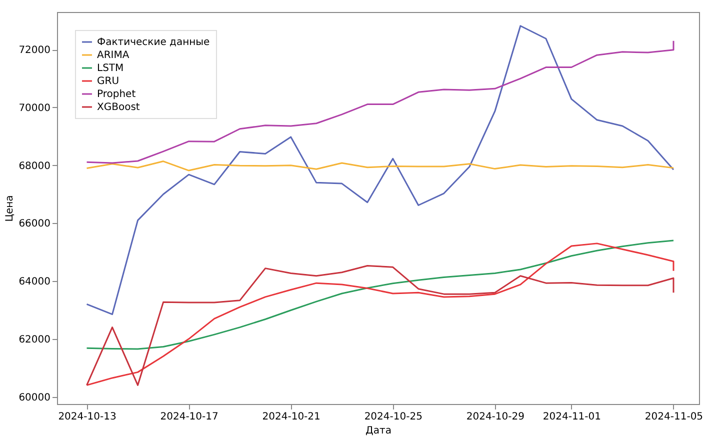  What do you see at coordinates (10, 208) in the screenshot?
I see `y-axis-title: Цена` at bounding box center [10, 208].